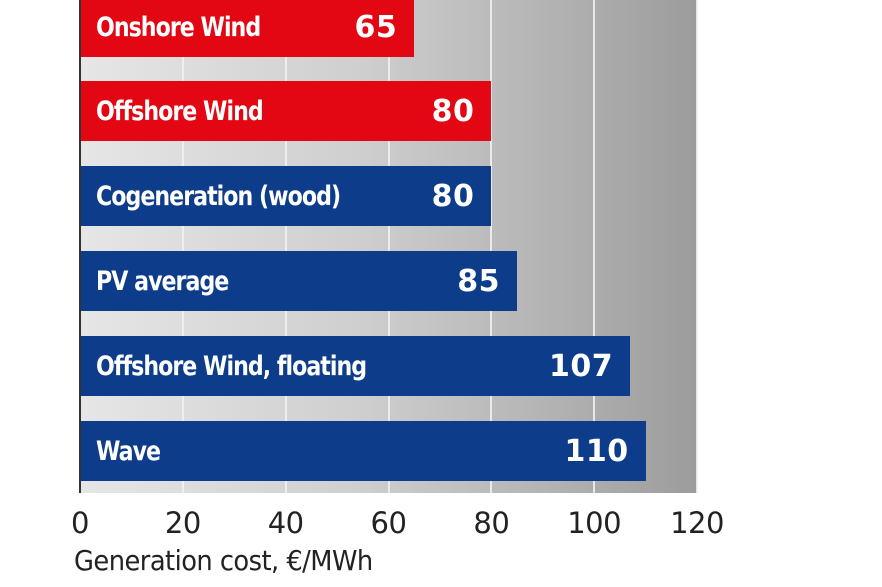 The height and width of the screenshot is (587, 882). I want to click on y-axis-line, so click(80, 246).